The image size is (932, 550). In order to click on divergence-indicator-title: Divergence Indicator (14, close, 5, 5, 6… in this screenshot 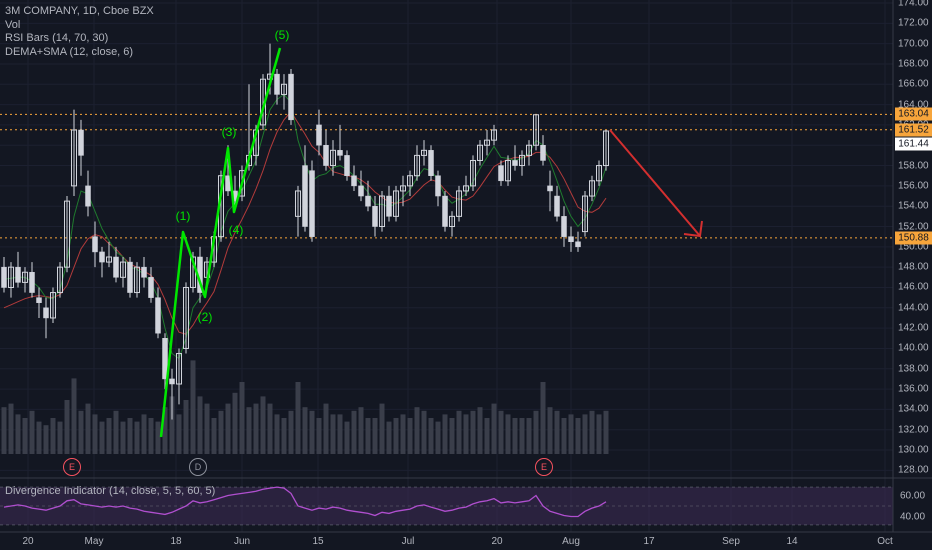, I will do `click(110, 491)`.